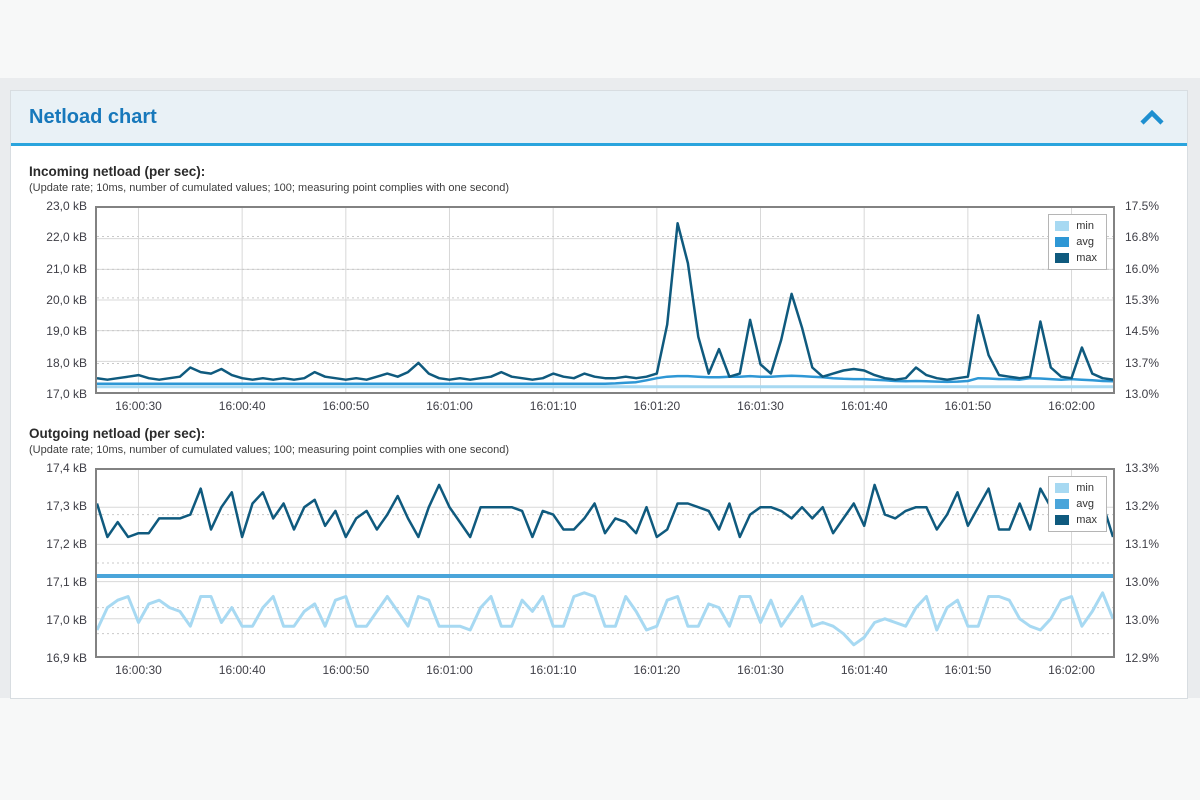  I want to click on y-left-axis-label: 17,1 kB, so click(66, 582).